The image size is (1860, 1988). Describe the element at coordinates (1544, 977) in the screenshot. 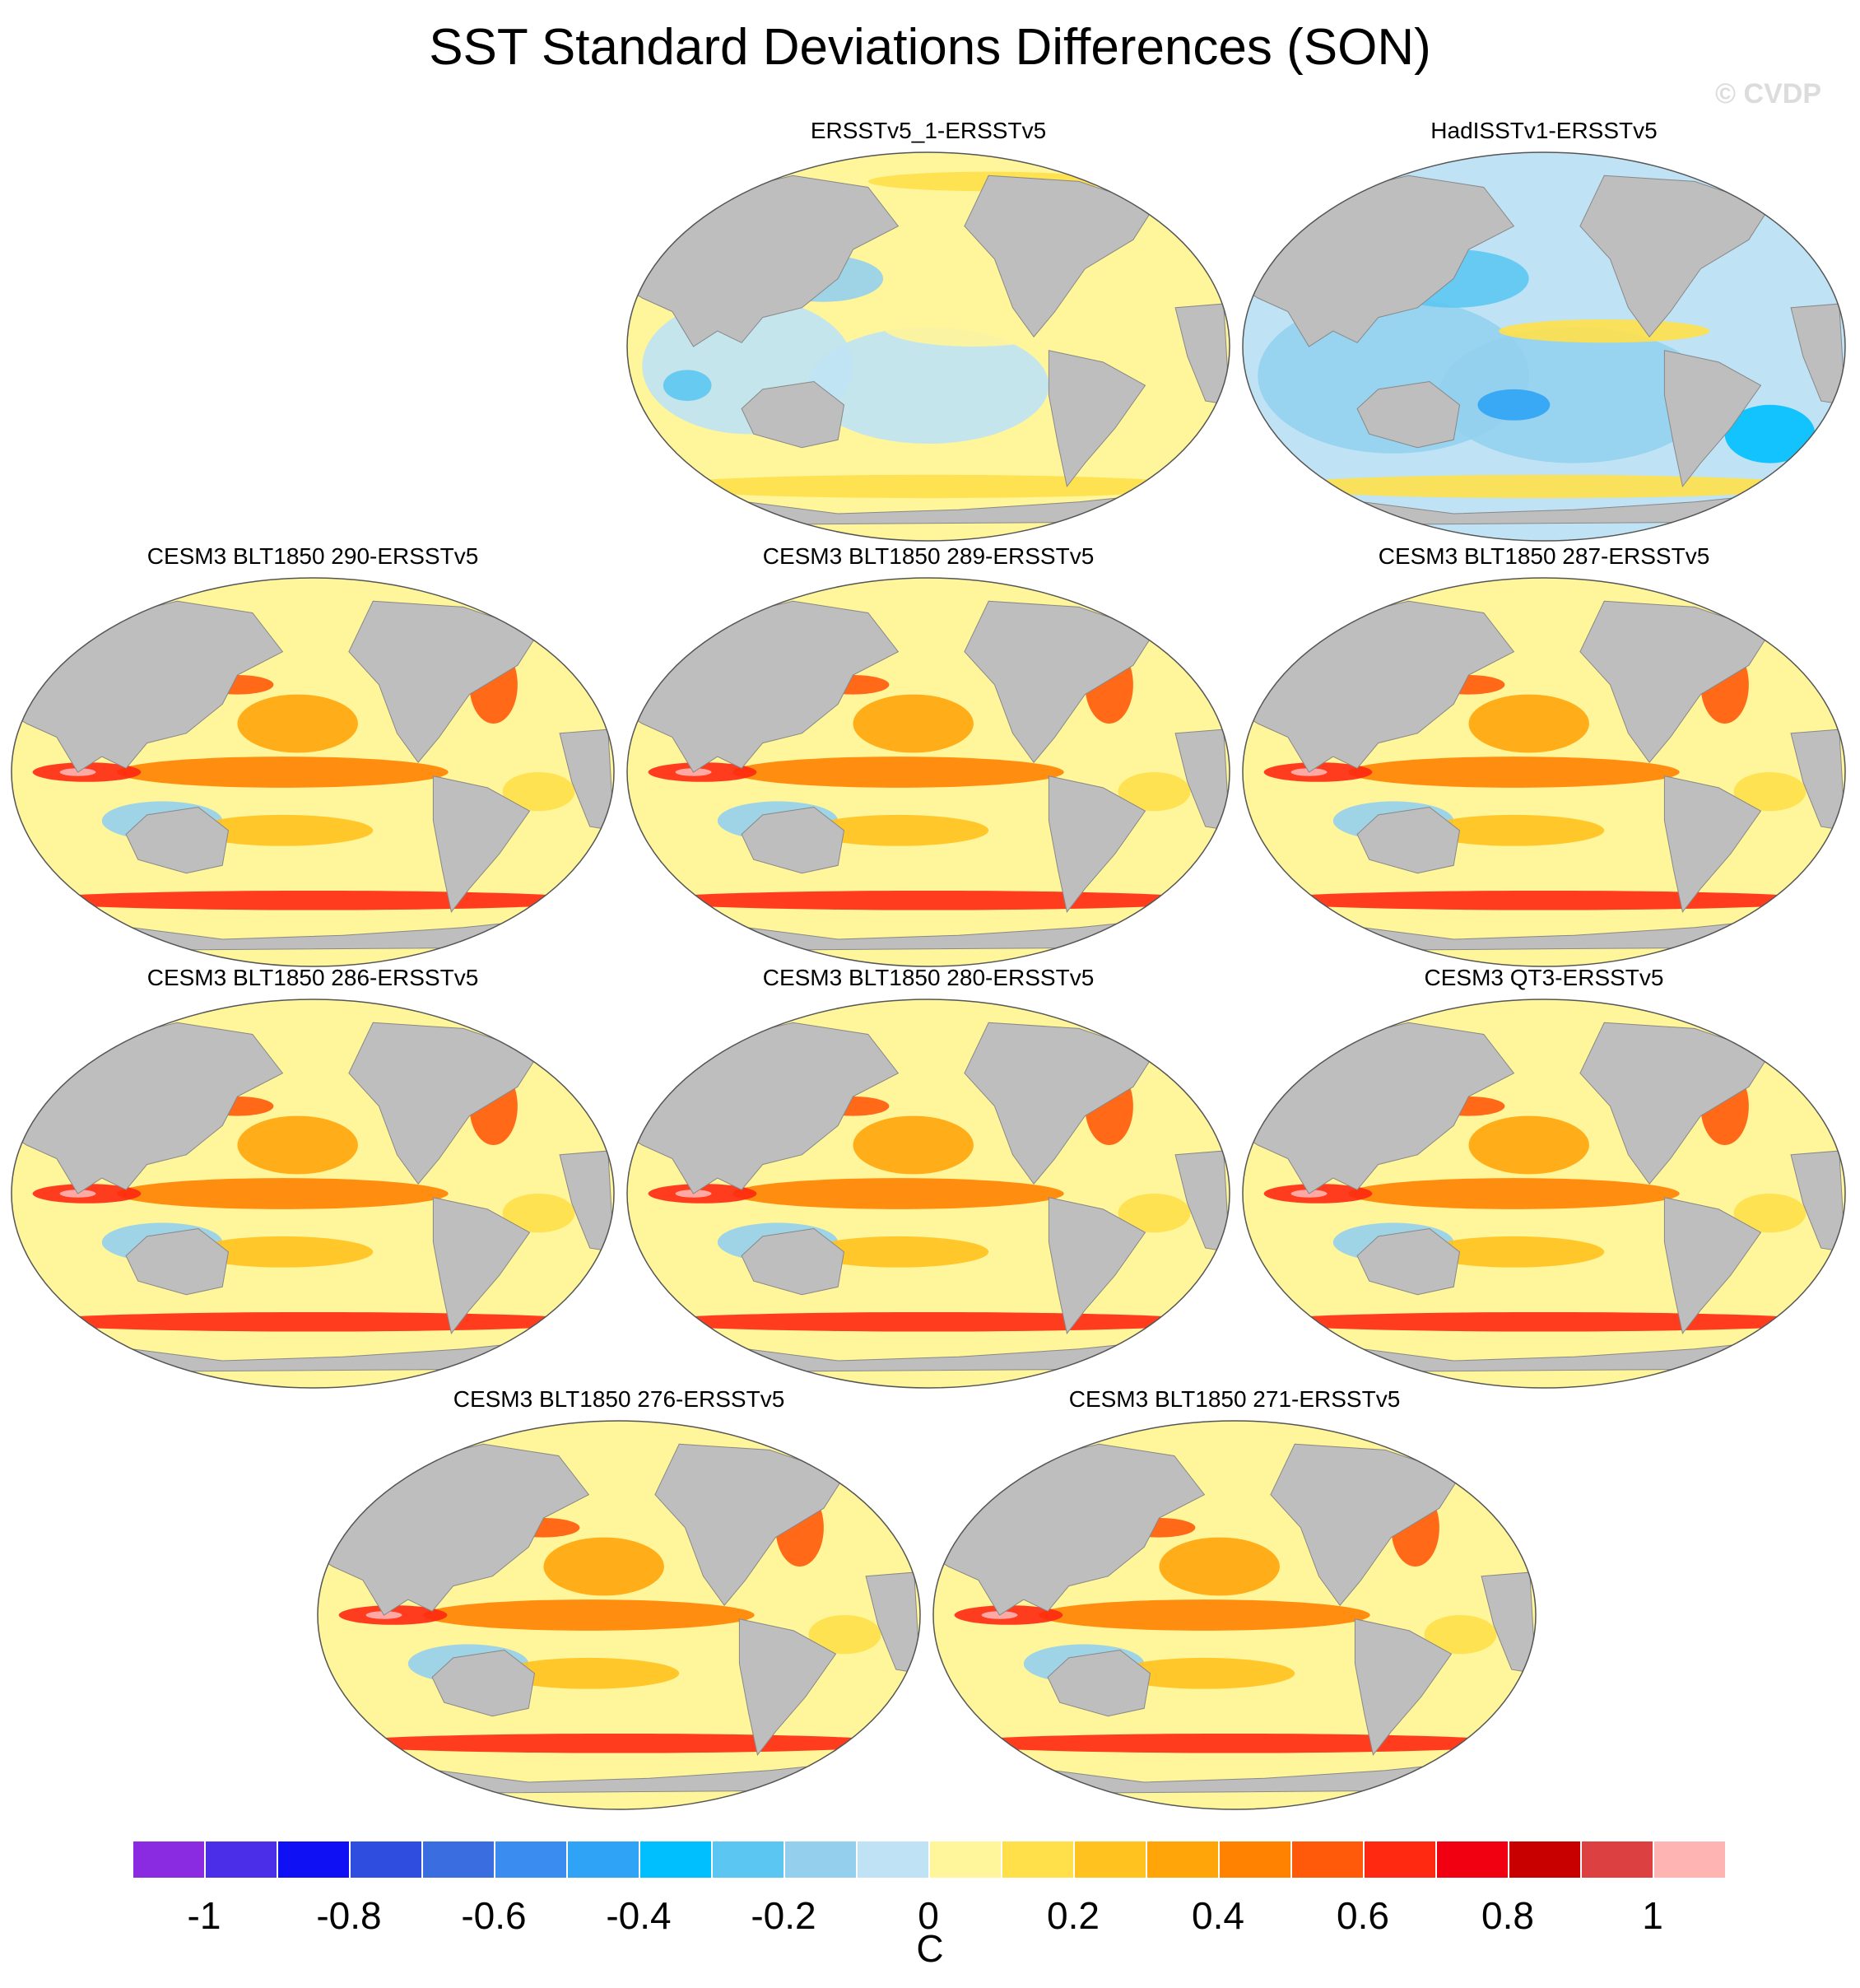

I see `panel-title: CESM3 QT3-ERSSTv5` at that location.